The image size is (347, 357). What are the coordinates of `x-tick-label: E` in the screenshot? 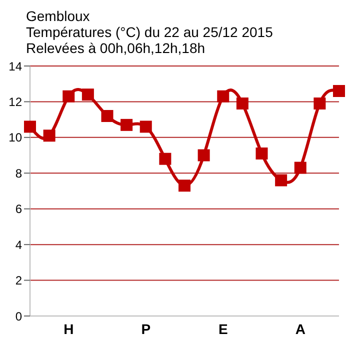 It's located at (223, 328).